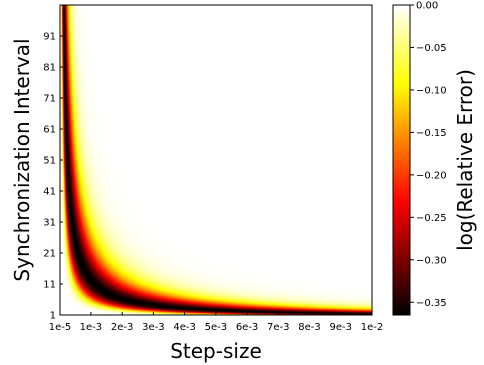 The image size is (484, 365). Describe the element at coordinates (372, 327) in the screenshot. I see `x-tick-label: 1e-2` at that location.